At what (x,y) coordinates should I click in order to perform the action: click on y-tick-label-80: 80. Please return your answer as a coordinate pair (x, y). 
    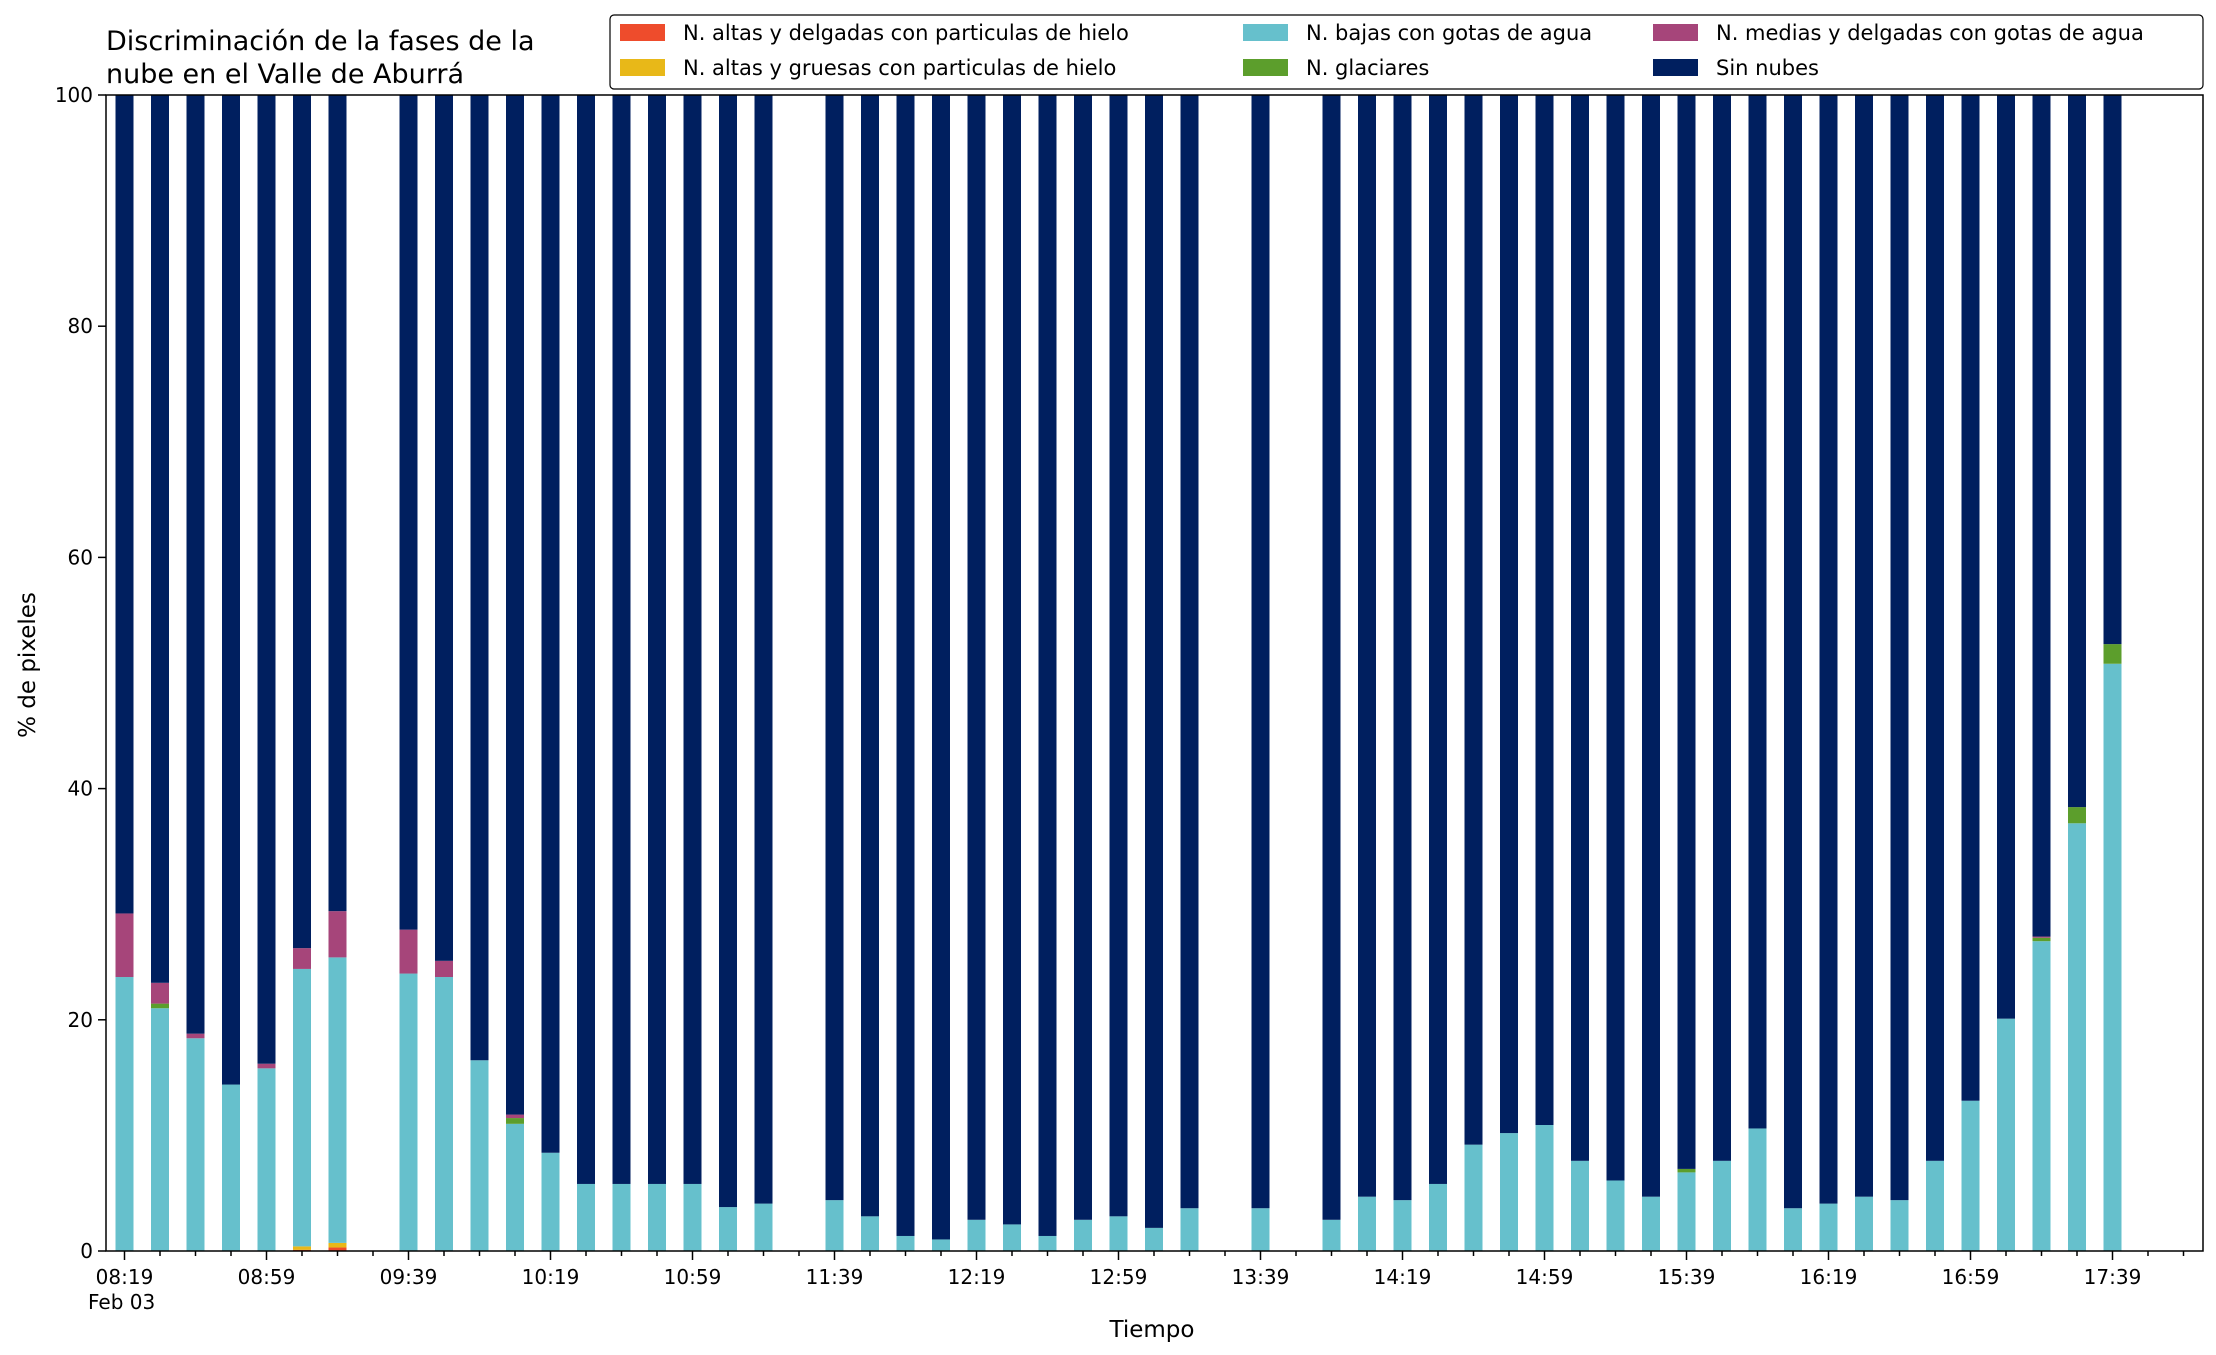
    Looking at the image, I should click on (80, 326).